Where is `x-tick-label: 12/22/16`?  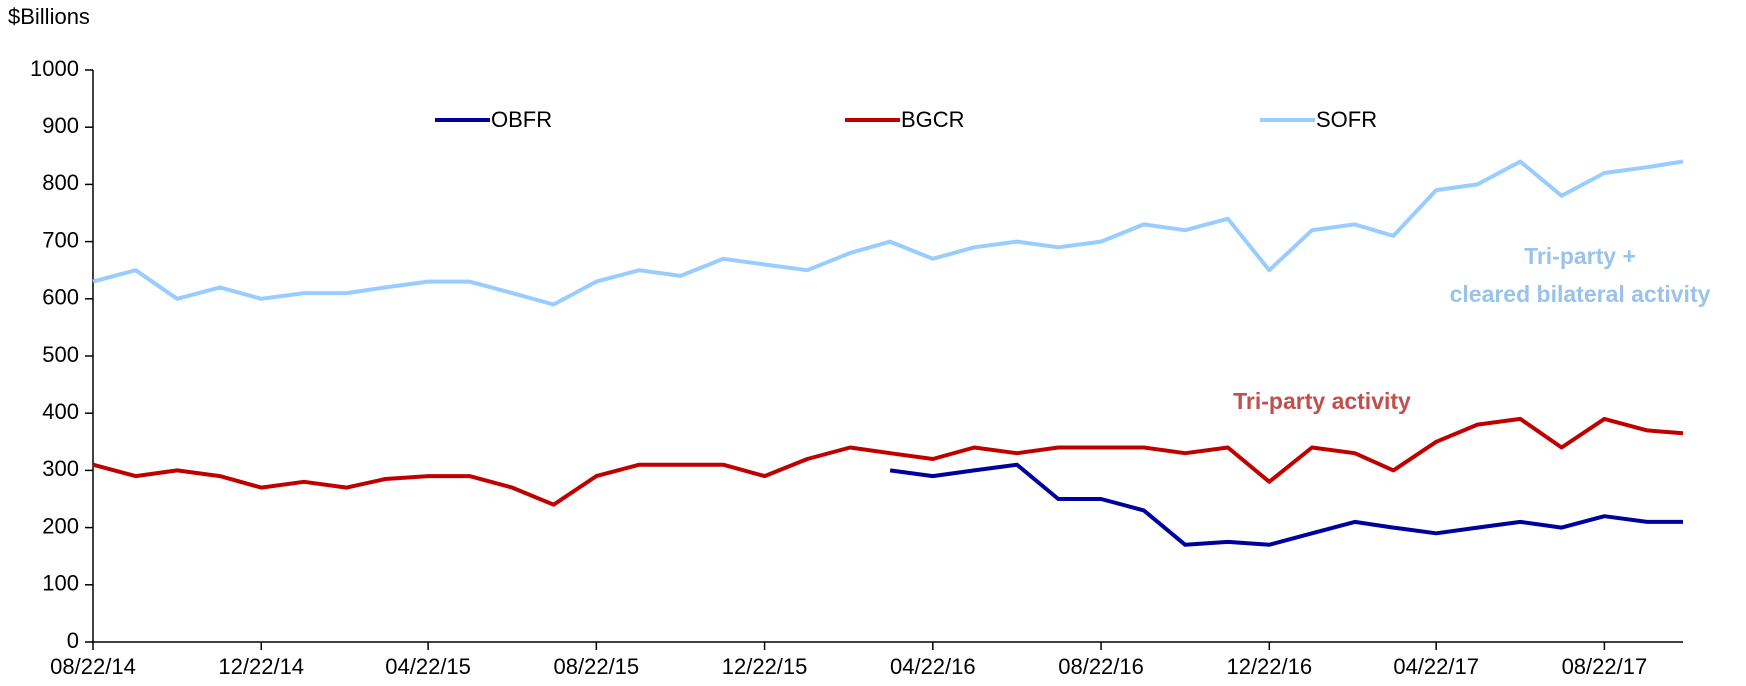
x-tick-label: 12/22/16 is located at coordinates (1269, 666).